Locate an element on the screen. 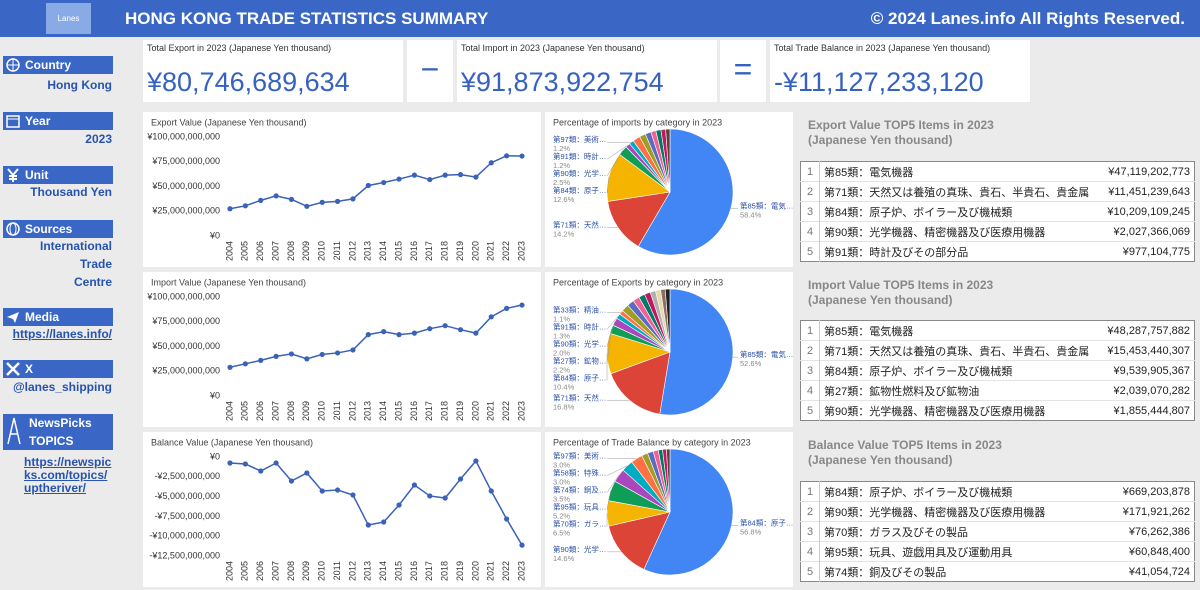 The height and width of the screenshot is (590, 1200). y-tick-label: -¥12,500,000,000 is located at coordinates (184, 555).